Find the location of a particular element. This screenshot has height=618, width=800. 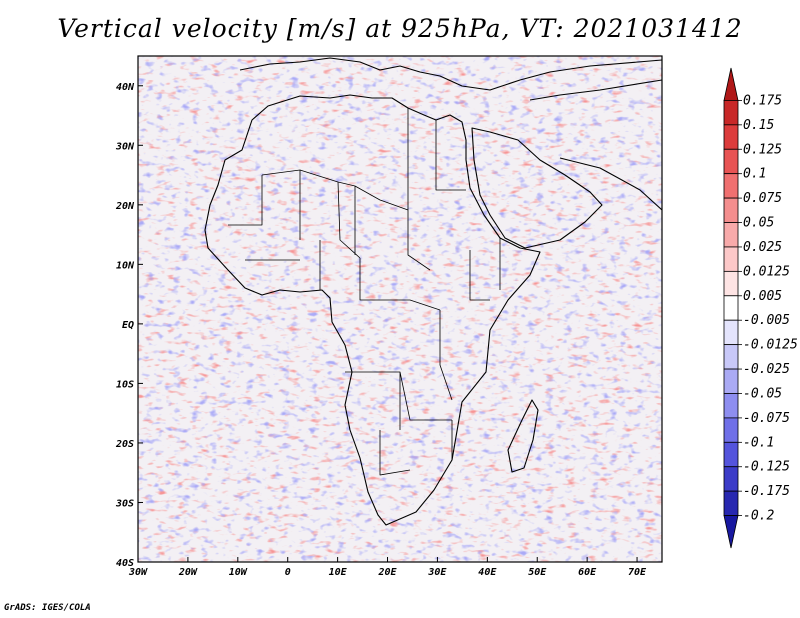

longitude-axis: 30W 20W 10W 0 10E 20E 30E 40E 50E 60E 70E is located at coordinates (387, 567).